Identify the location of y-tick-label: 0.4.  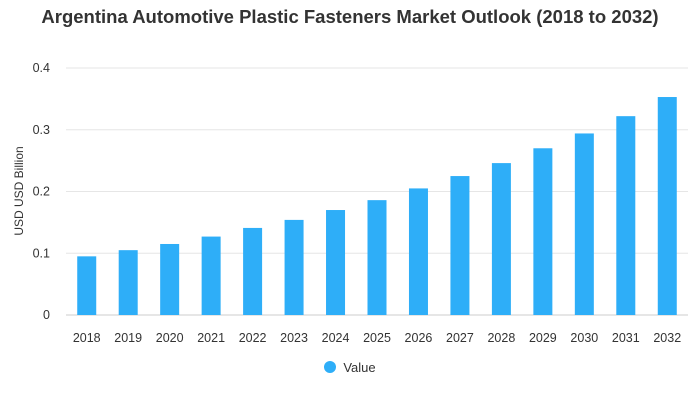
(41, 68).